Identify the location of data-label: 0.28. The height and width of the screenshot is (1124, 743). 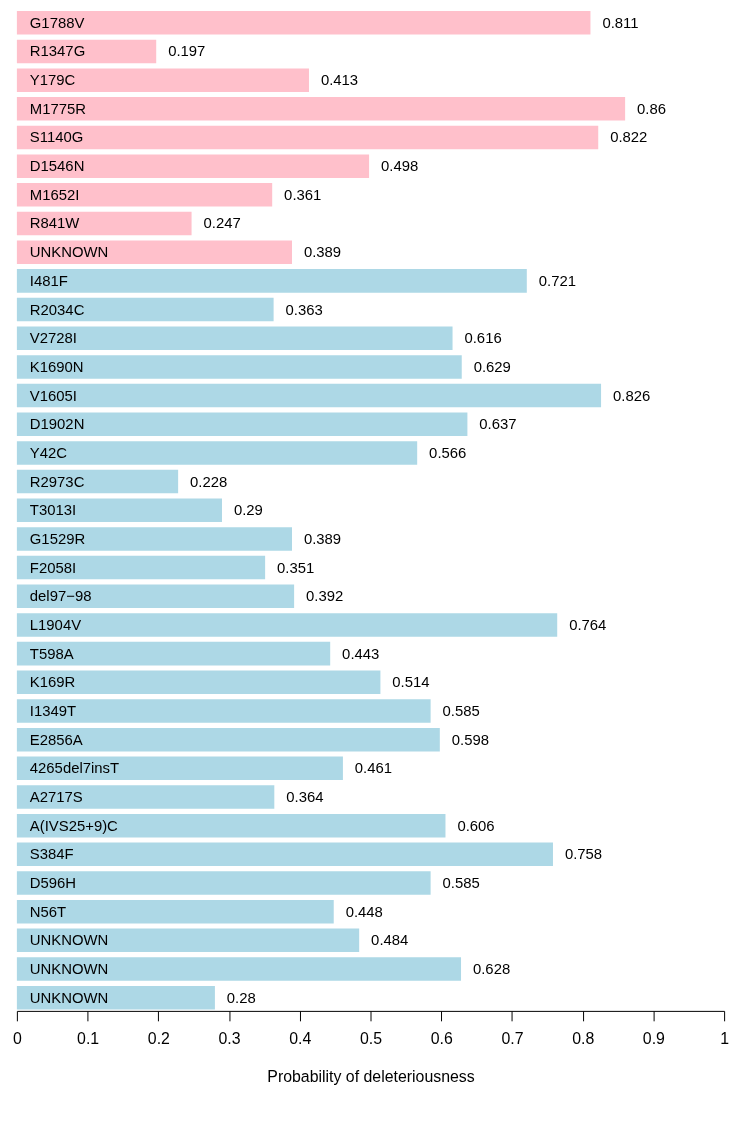
(241, 997).